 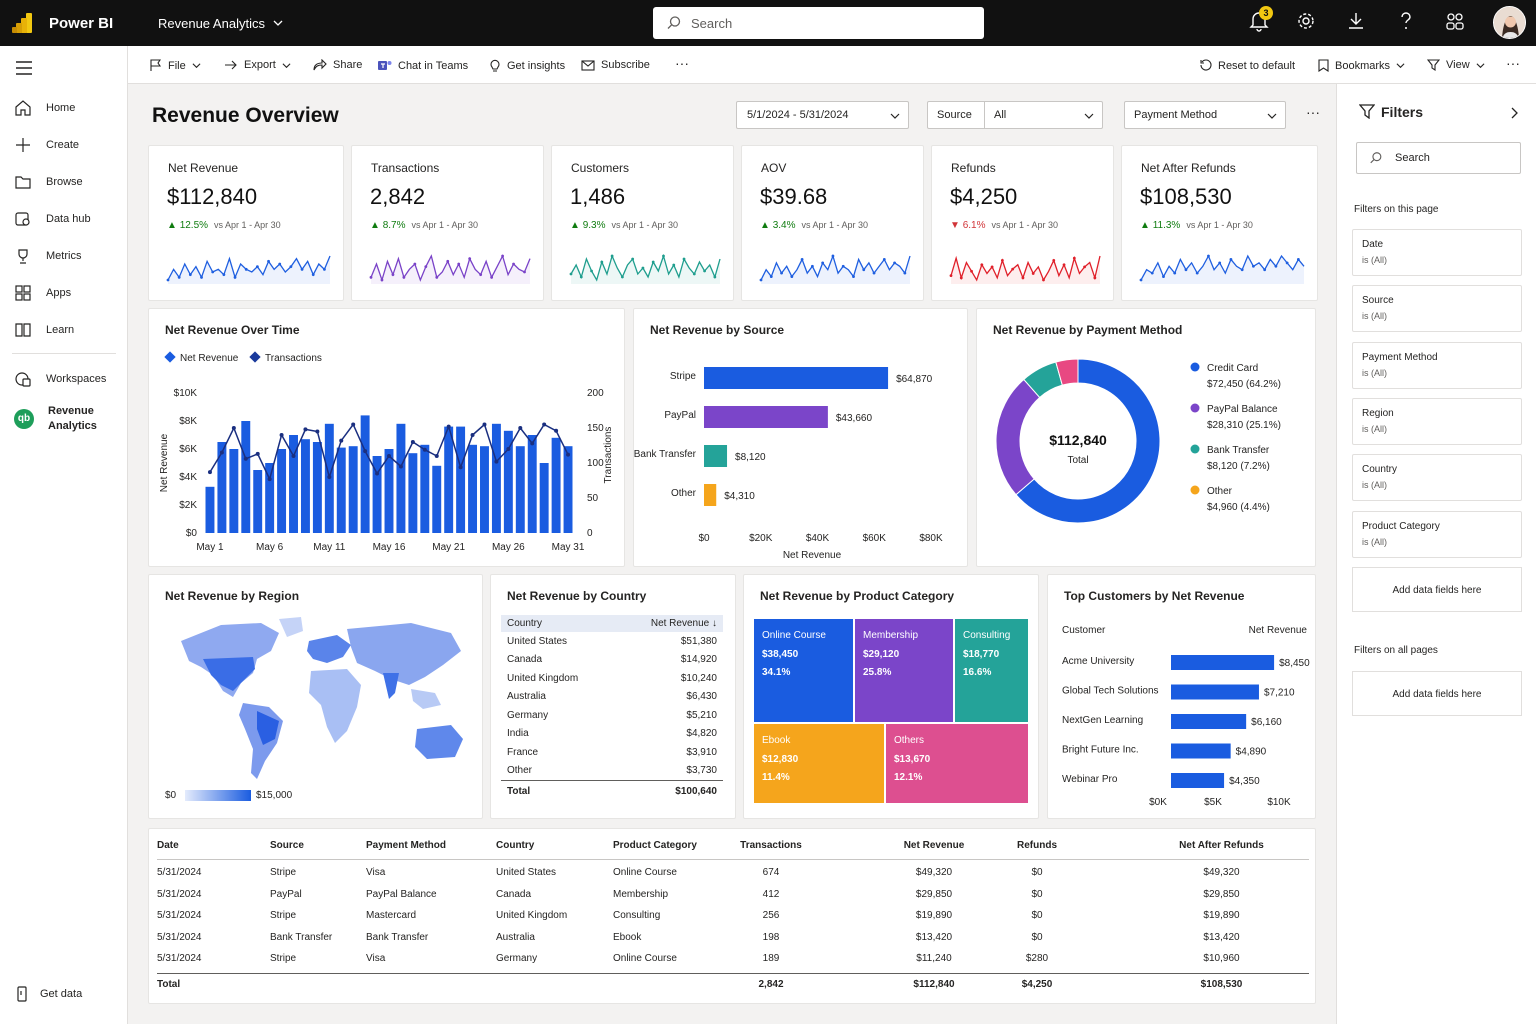 I want to click on table-row: France $3,910, so click(x=612, y=752).